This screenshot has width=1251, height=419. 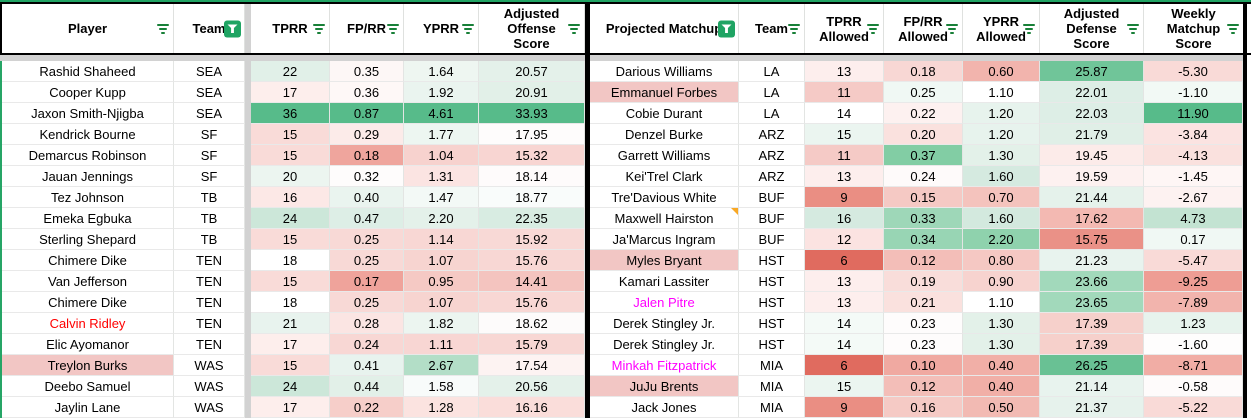 What do you see at coordinates (88, 197) in the screenshot?
I see `player-cell: Tez Johnson` at bounding box center [88, 197].